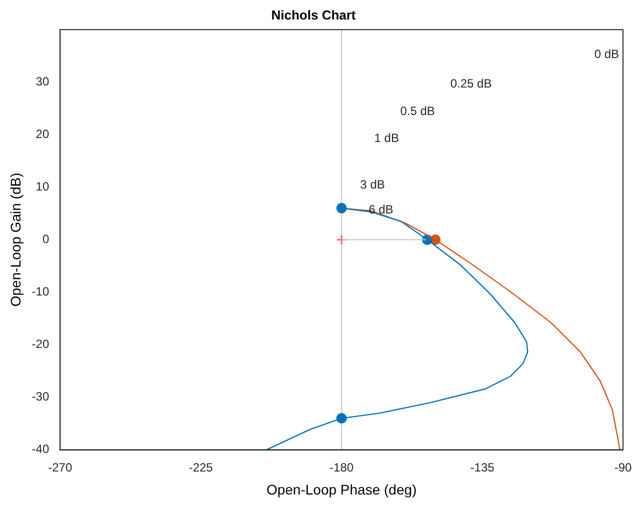 This screenshot has height=507, width=635. Describe the element at coordinates (482, 467) in the screenshot. I see `x-tick-label: -135` at that location.